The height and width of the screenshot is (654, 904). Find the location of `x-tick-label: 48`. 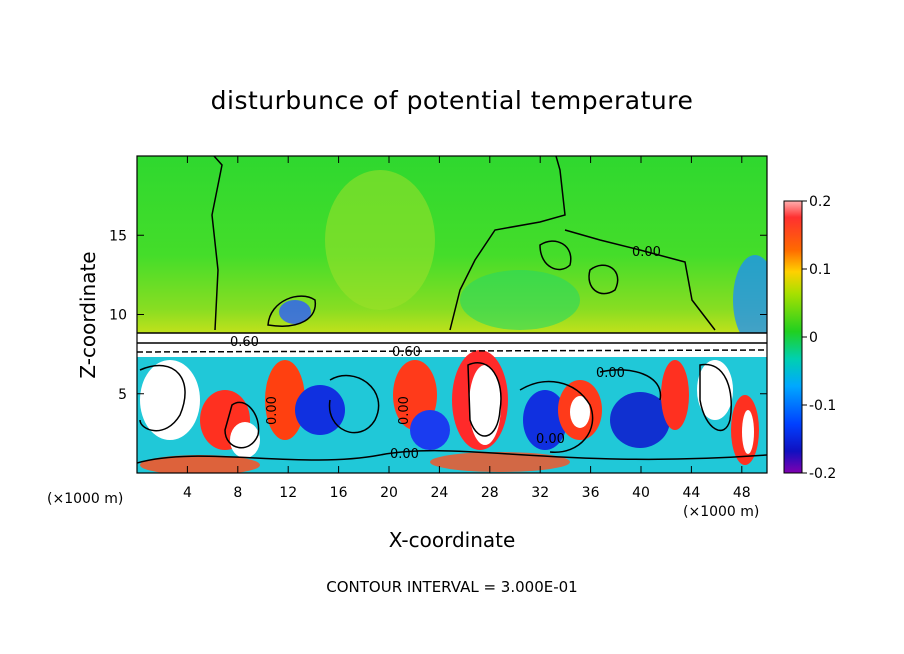

x-tick-label: 48 is located at coordinates (742, 493).